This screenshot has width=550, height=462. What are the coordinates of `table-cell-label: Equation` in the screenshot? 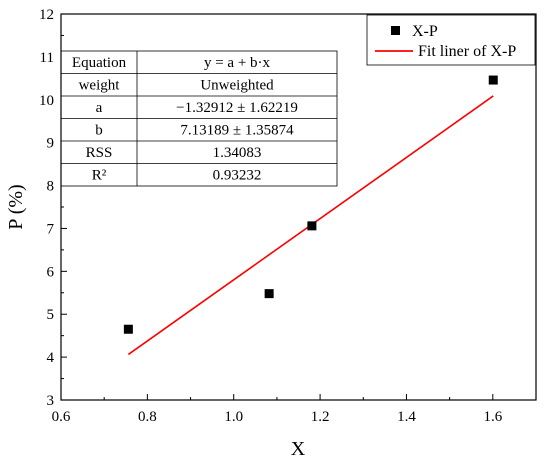 It's located at (99, 63).